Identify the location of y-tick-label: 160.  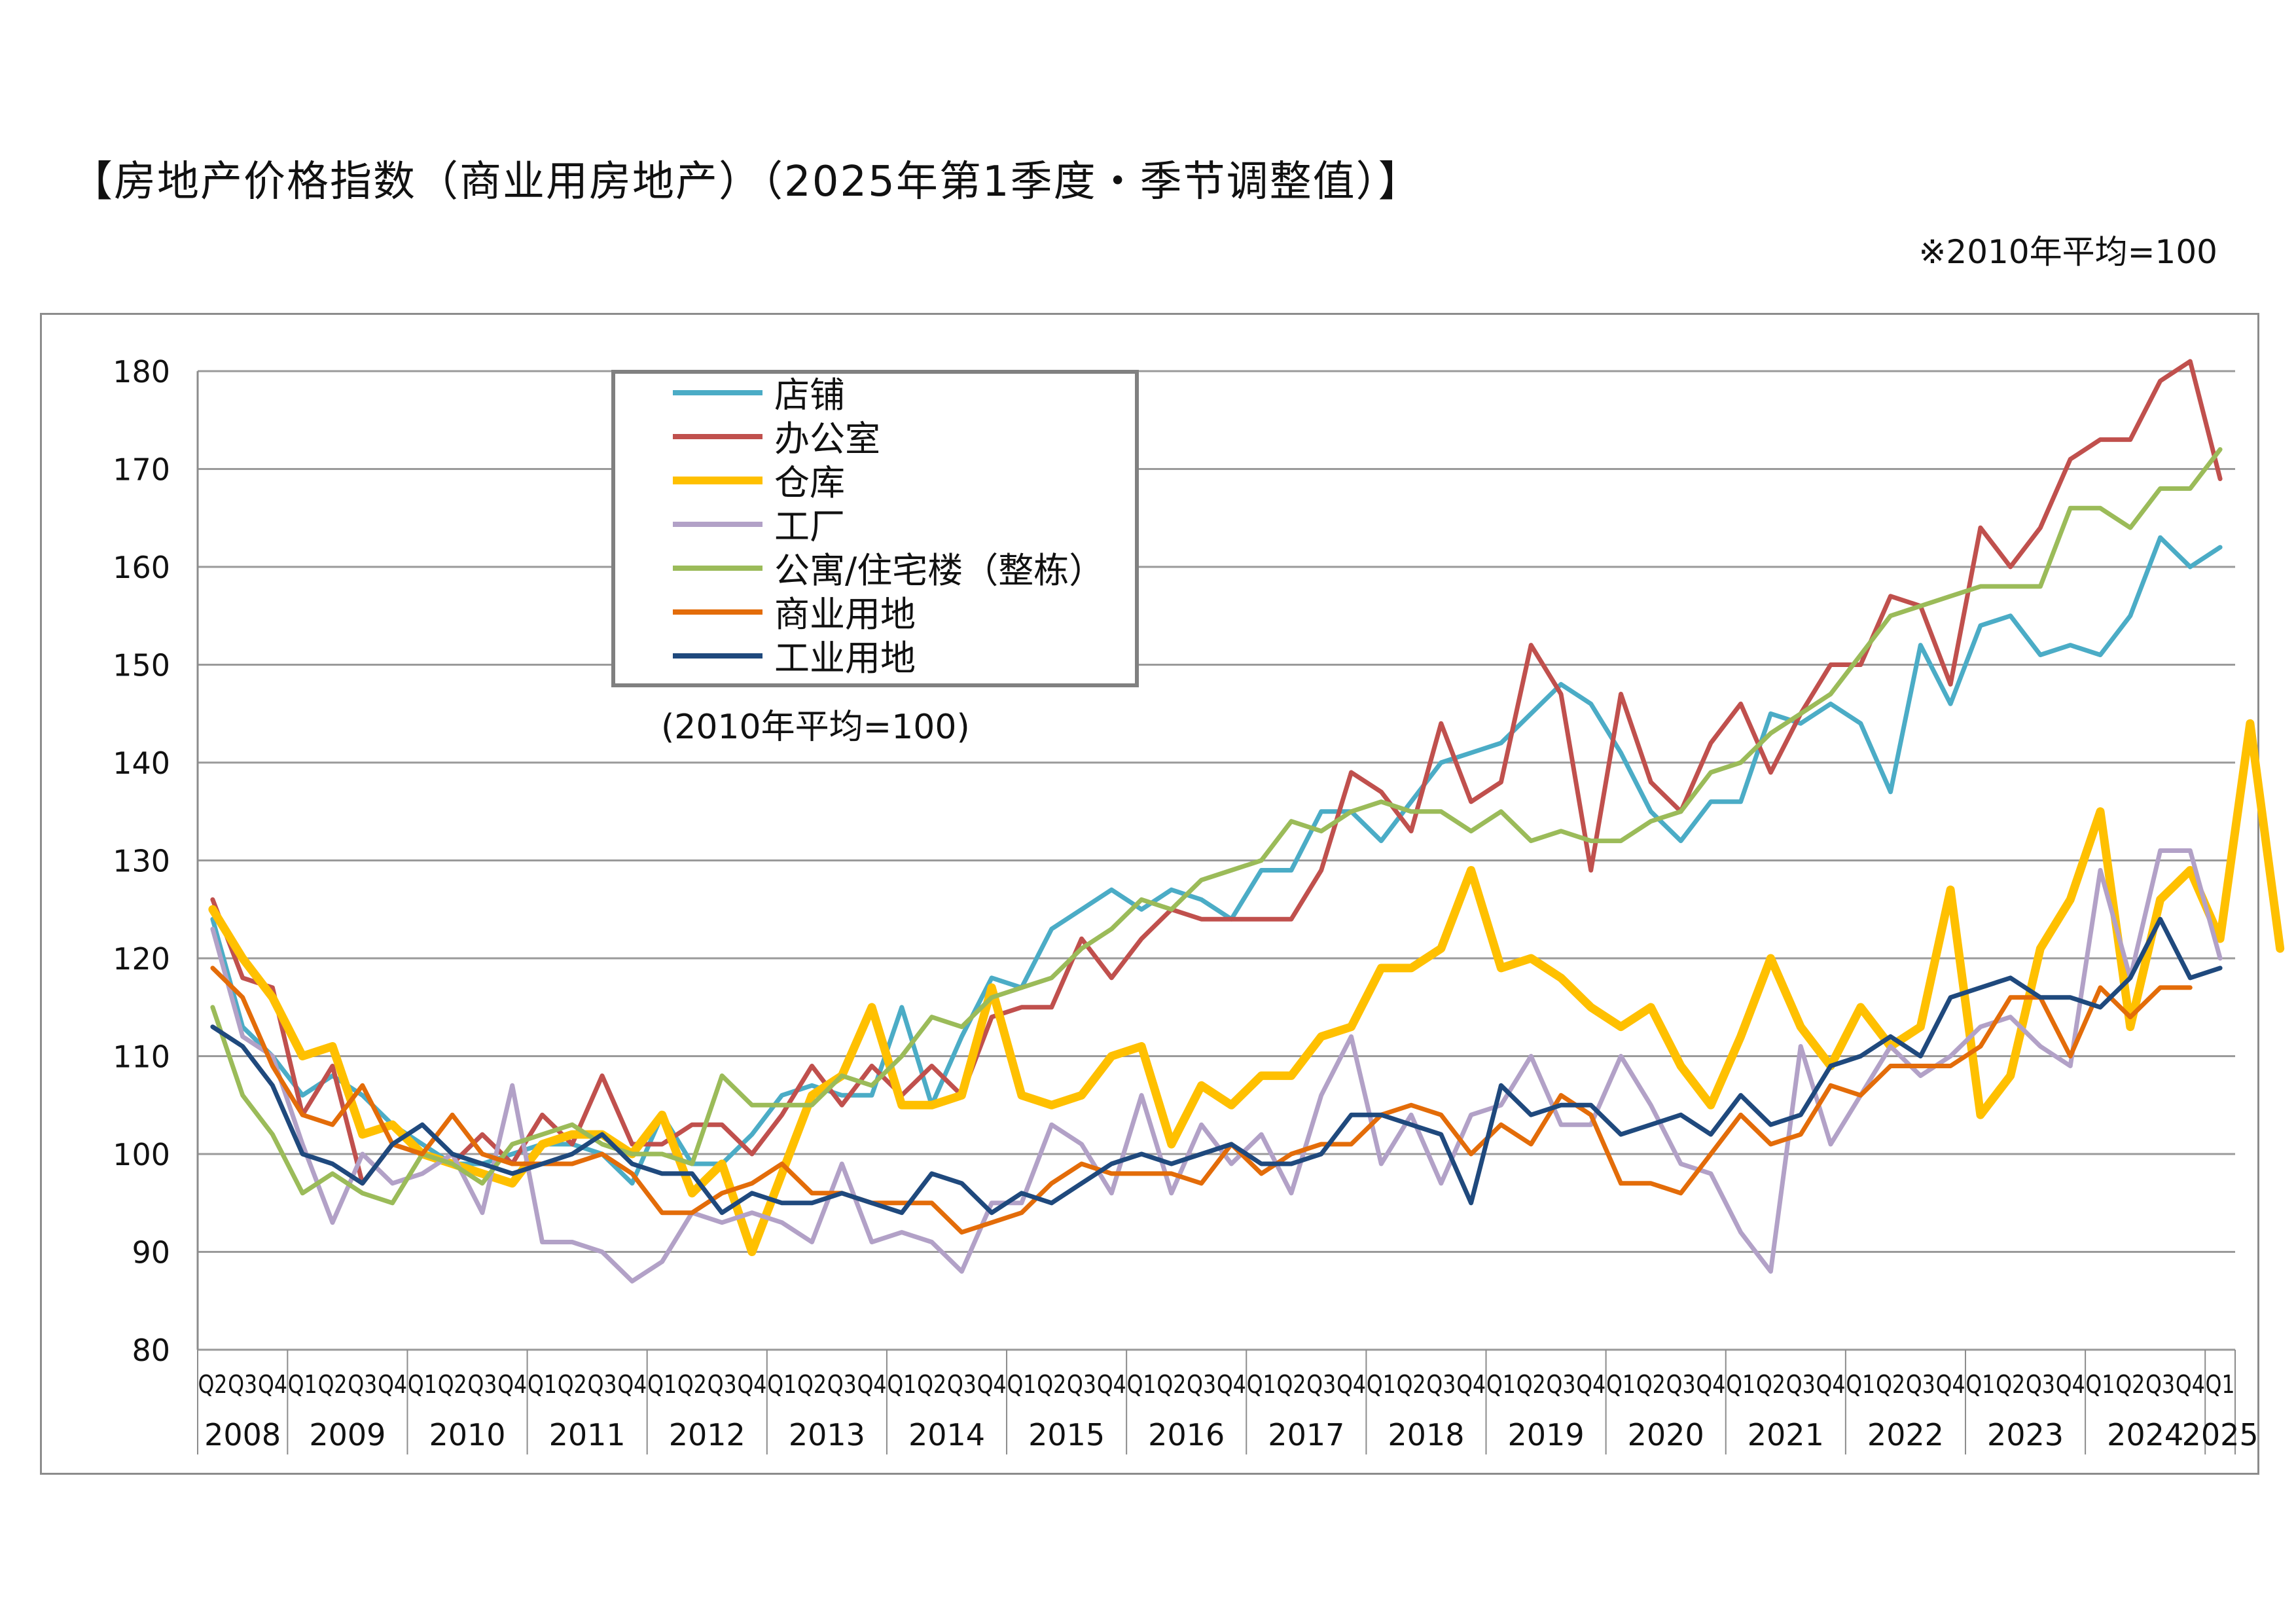
(141, 567).